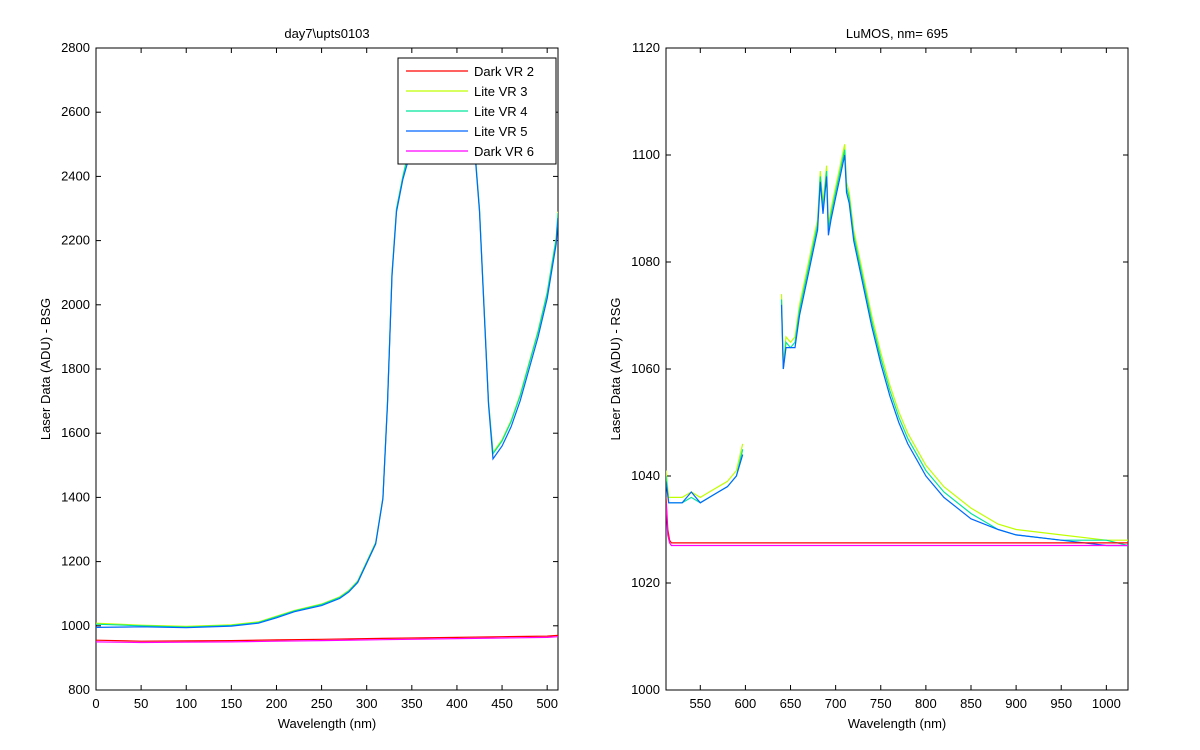  Describe the element at coordinates (500, 91) in the screenshot. I see `legend-label-lite-vr-3: Lite VR 3` at that location.